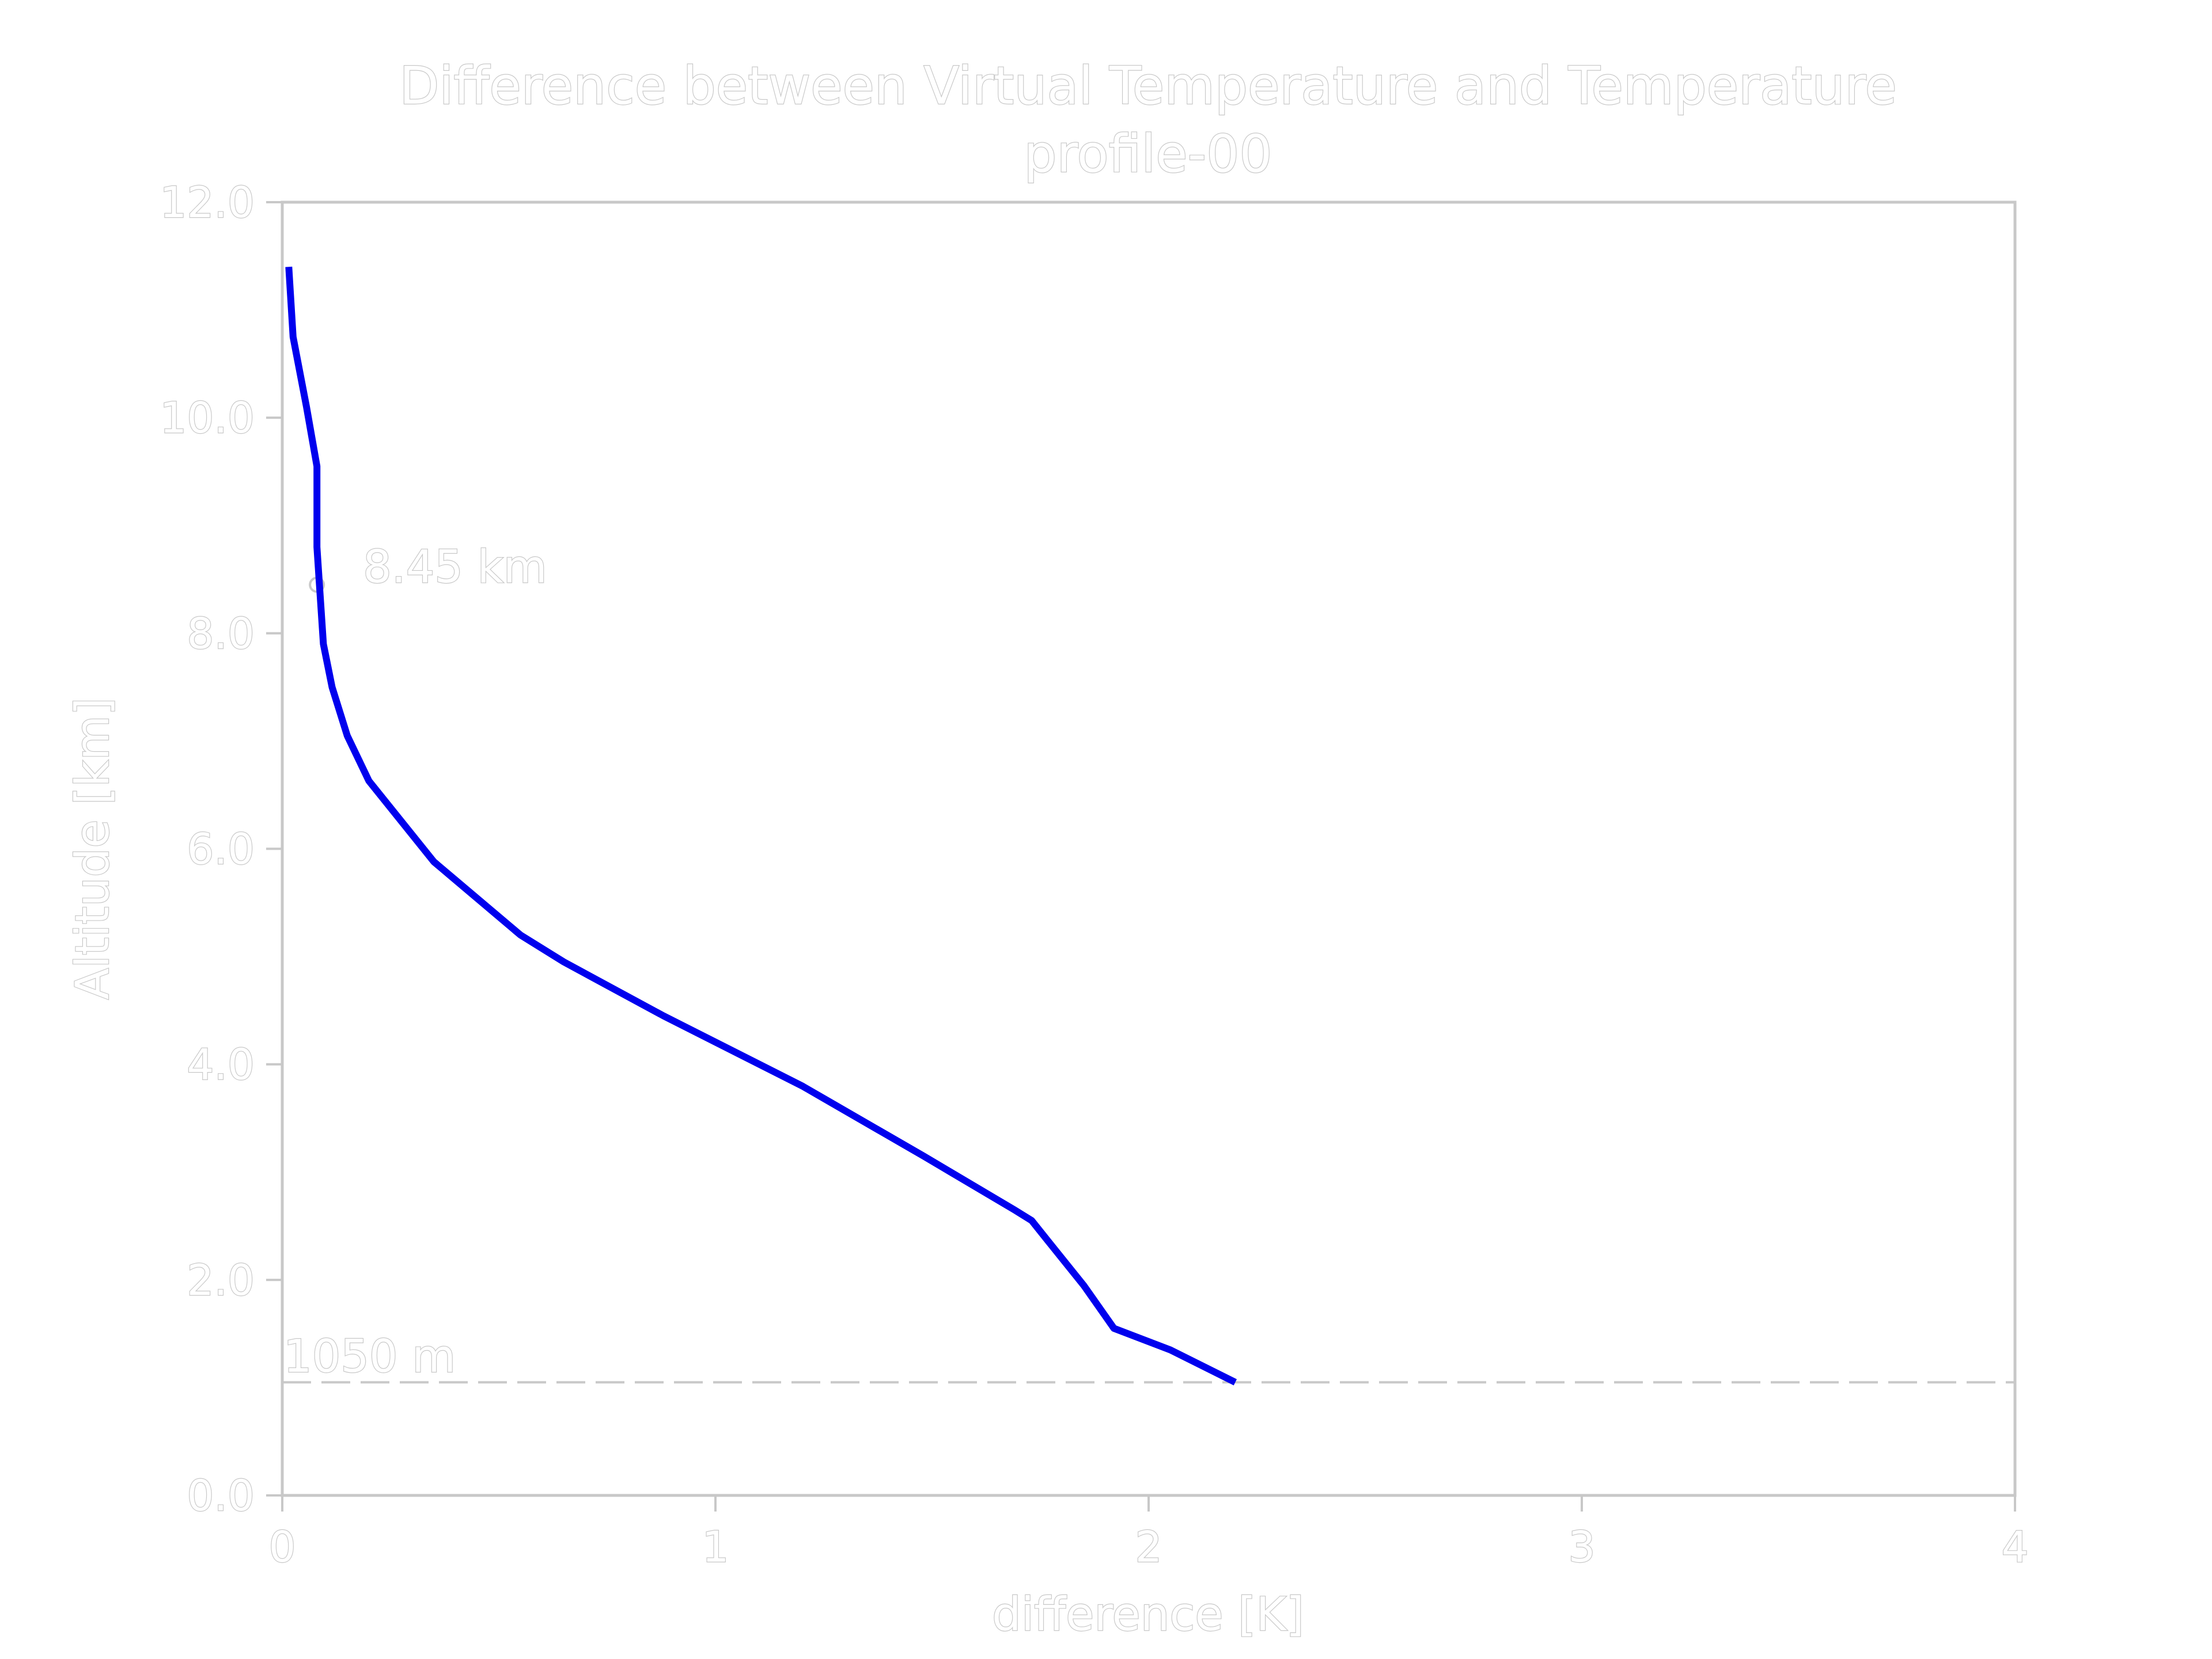 The image size is (2212, 1659). I want to click on x-tick-label: 4, so click(2014, 1547).